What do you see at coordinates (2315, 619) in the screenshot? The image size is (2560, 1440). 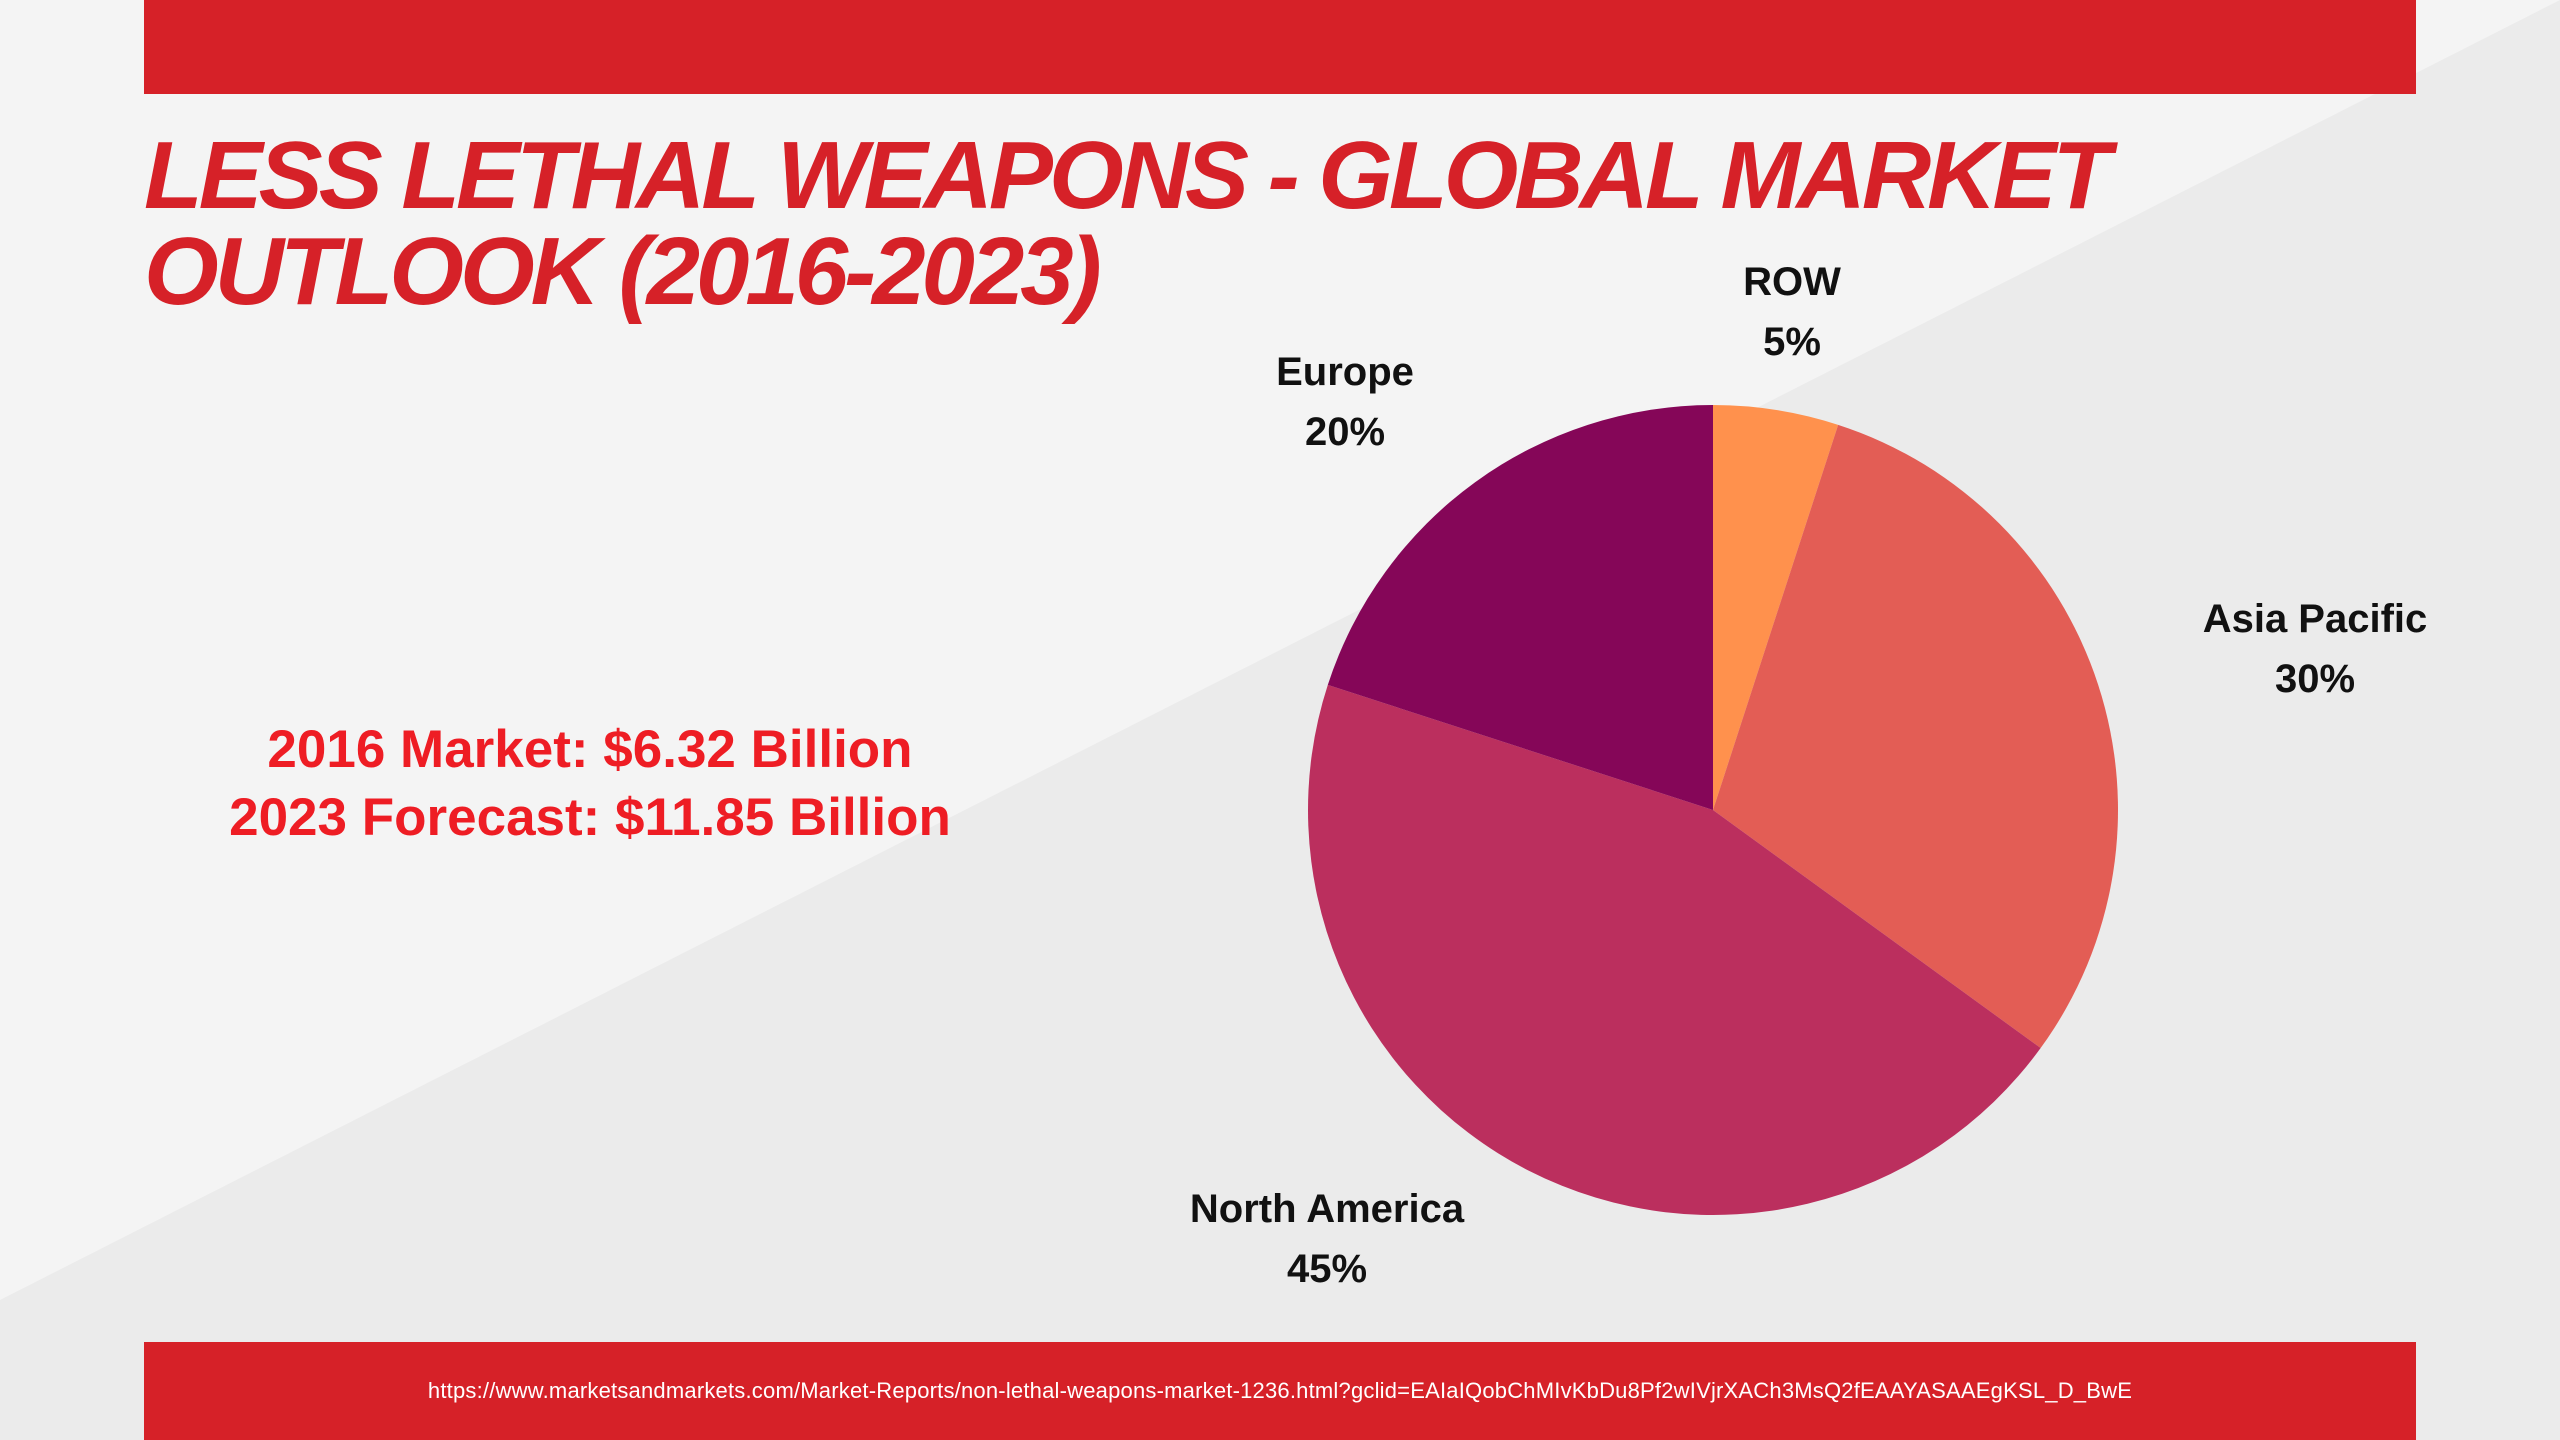 I see `pie-label-asia-pacific: Asia Pacific` at bounding box center [2315, 619].